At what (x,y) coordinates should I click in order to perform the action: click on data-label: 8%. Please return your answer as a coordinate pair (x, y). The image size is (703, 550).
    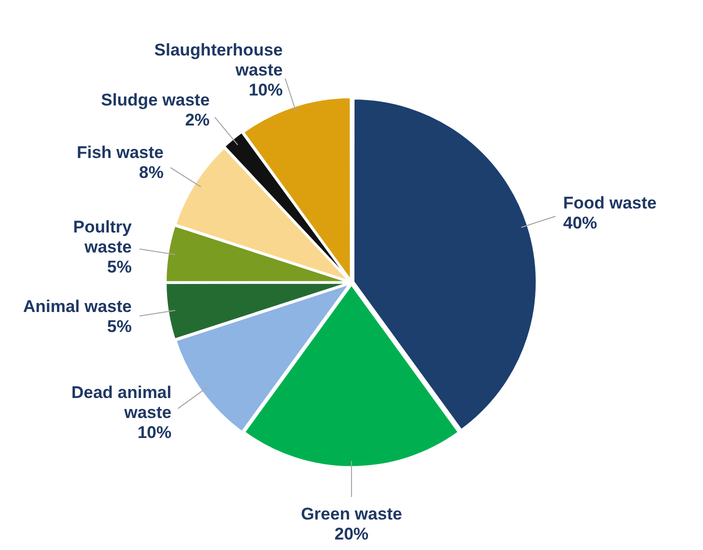
    Looking at the image, I should click on (151, 172).